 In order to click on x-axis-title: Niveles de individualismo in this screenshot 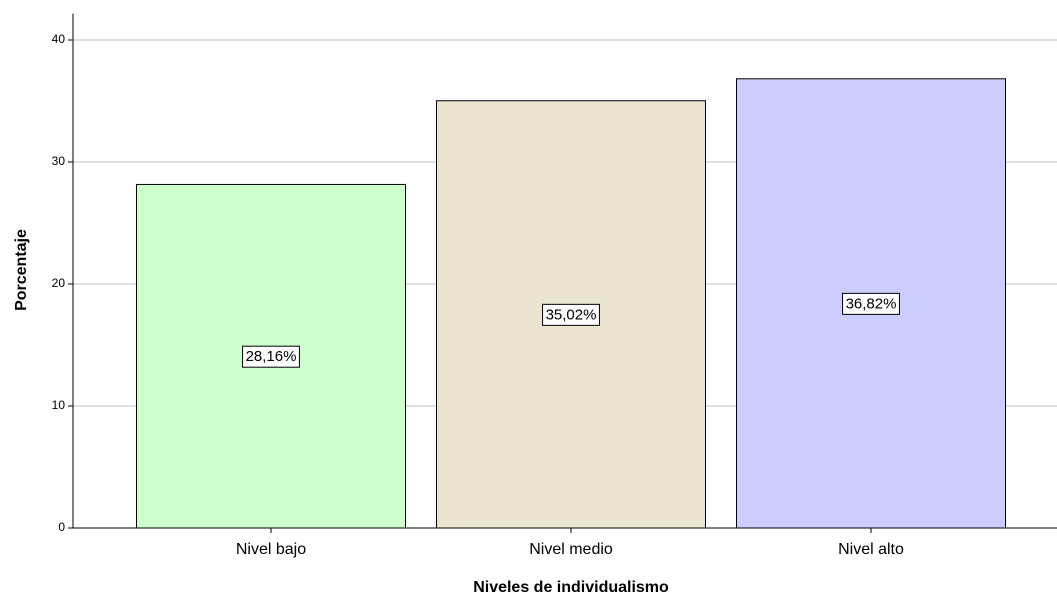, I will do `click(571, 587)`.